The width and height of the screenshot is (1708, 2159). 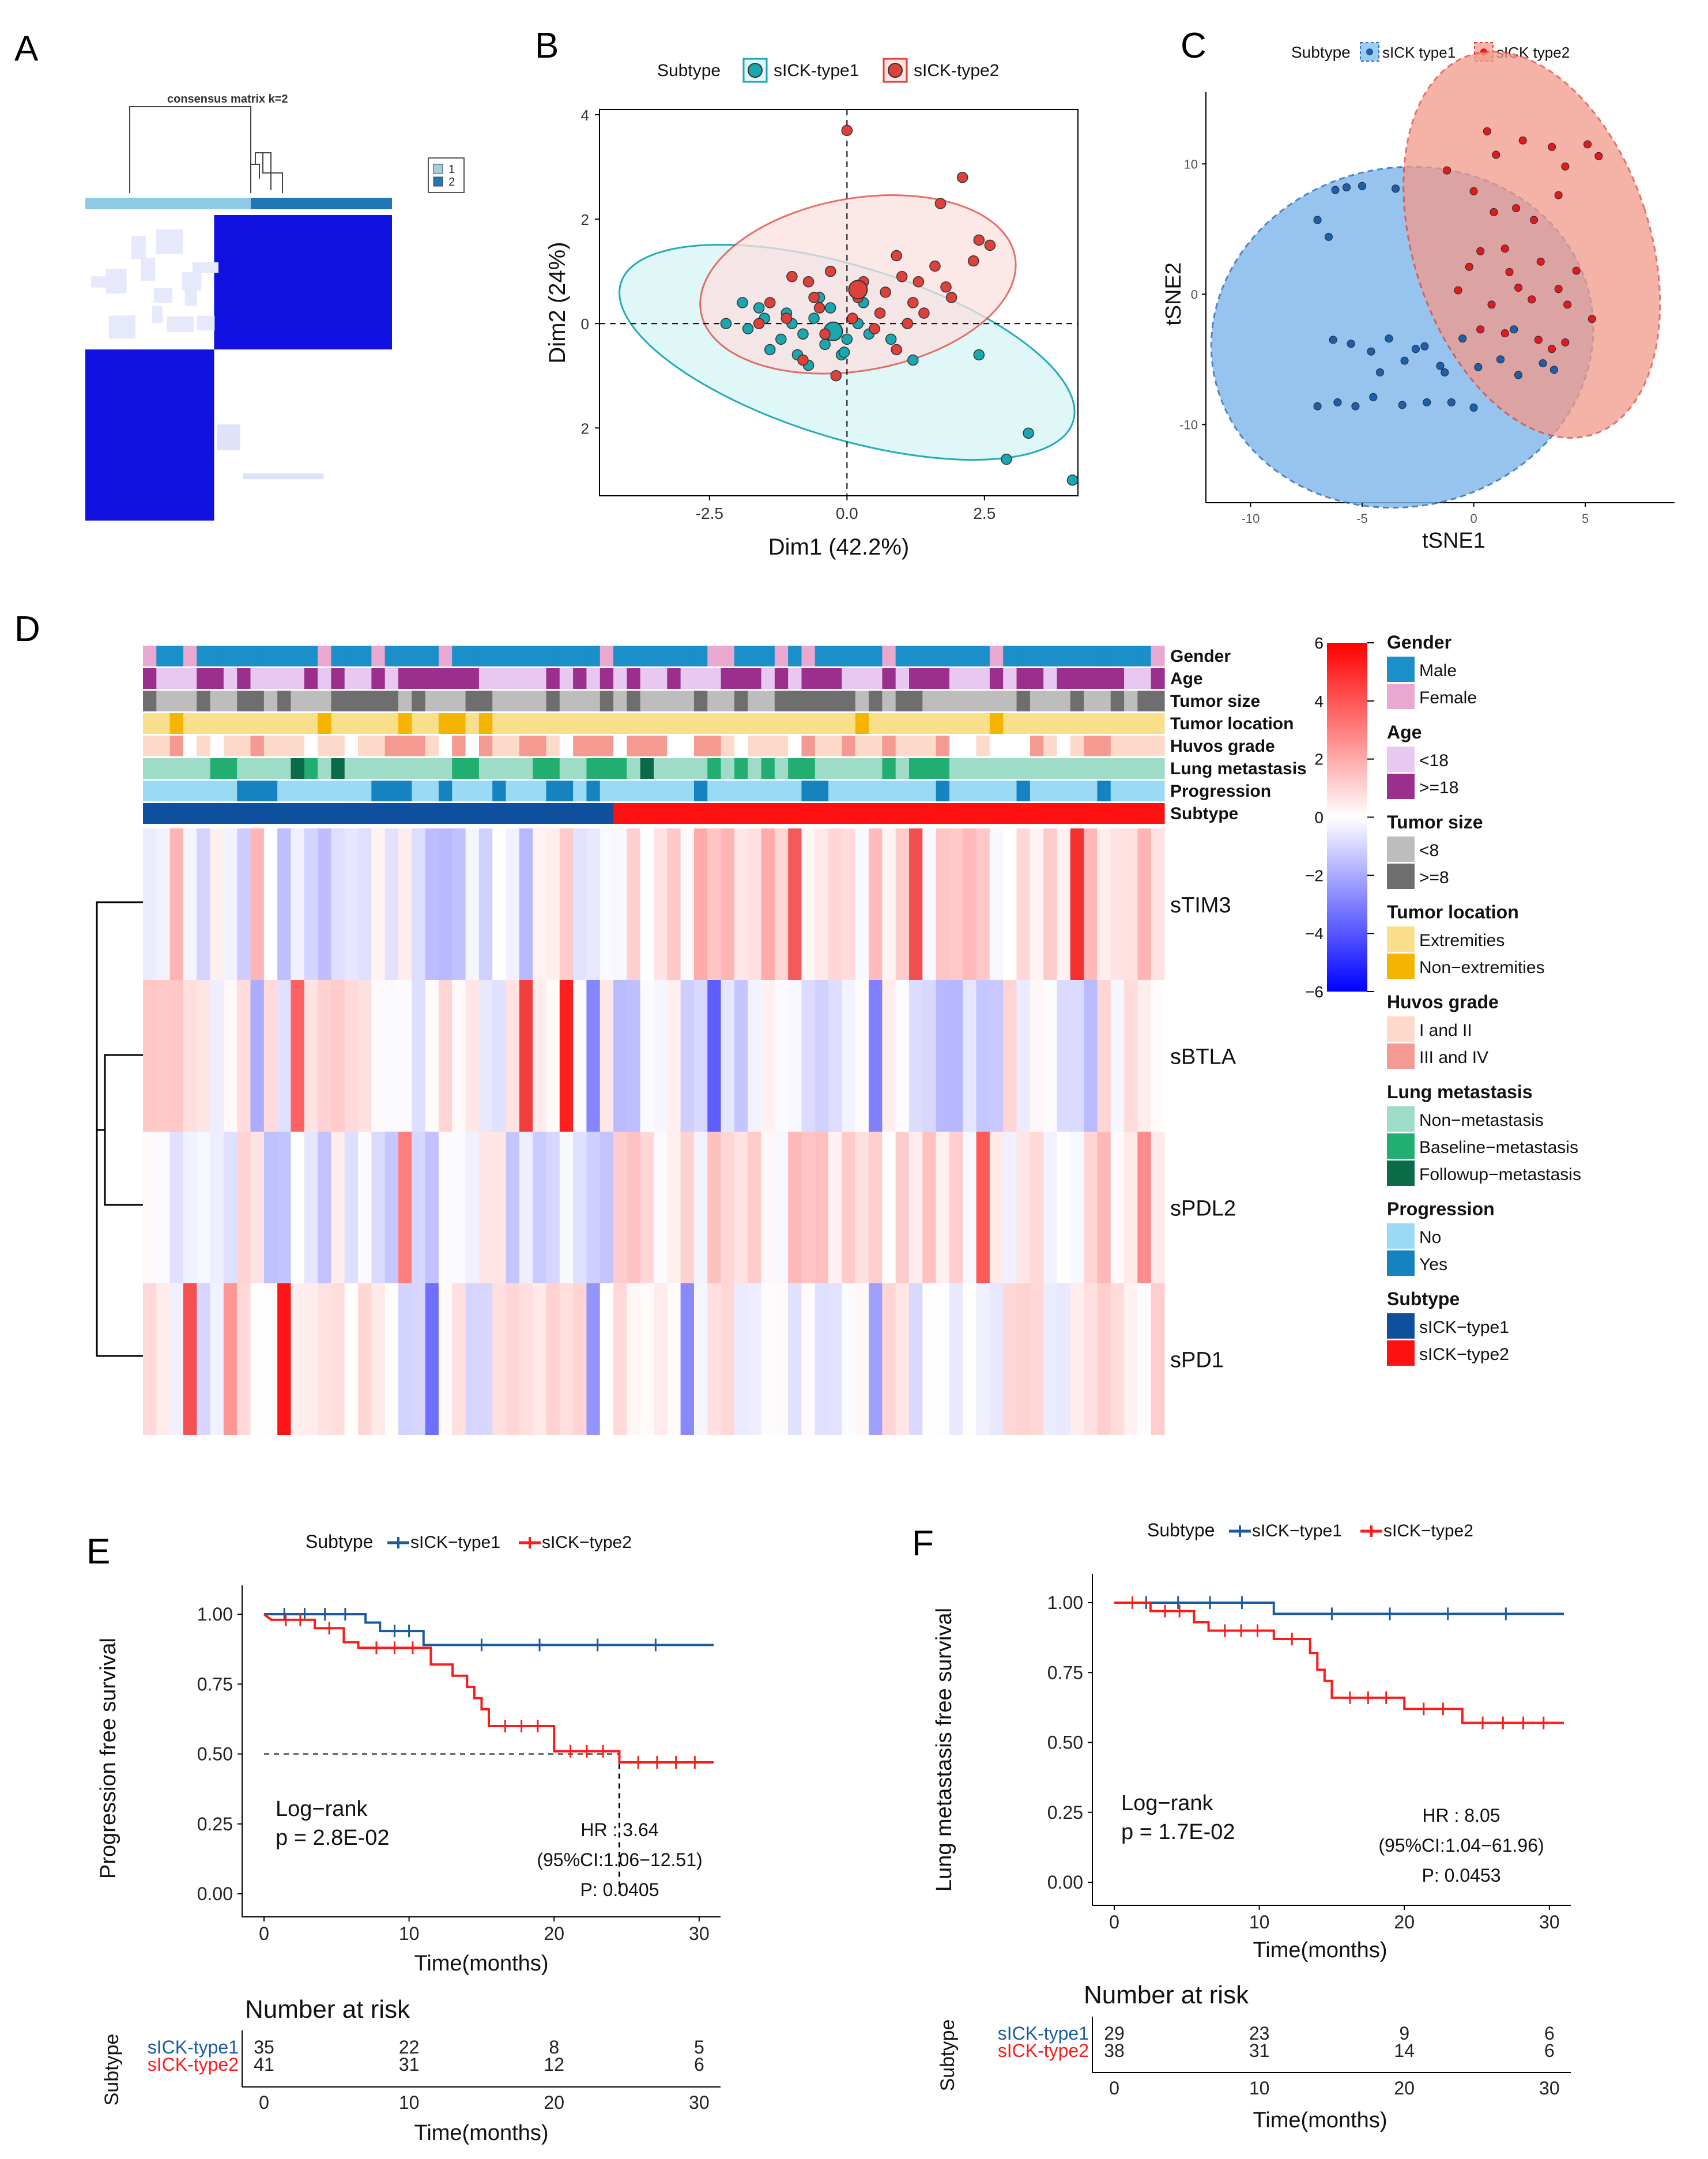 What do you see at coordinates (1500, 1174) in the screenshot?
I see `panel-d-legend-item: Followup−metastasis` at bounding box center [1500, 1174].